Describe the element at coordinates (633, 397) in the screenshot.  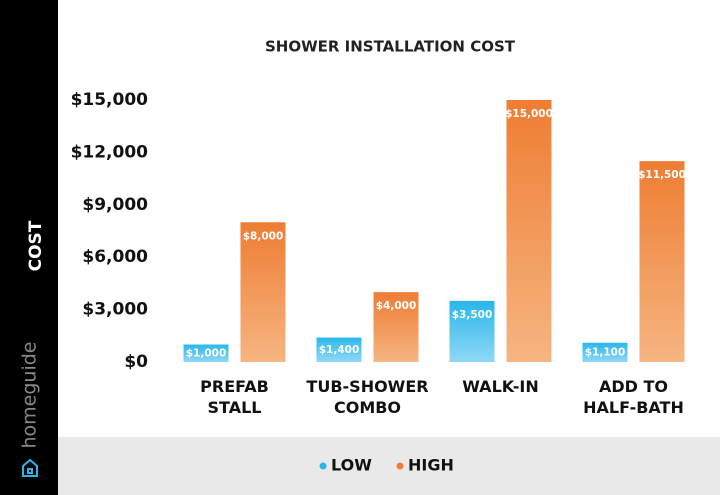
I see `x-tick-label: ADD TO HALF-BATH` at that location.